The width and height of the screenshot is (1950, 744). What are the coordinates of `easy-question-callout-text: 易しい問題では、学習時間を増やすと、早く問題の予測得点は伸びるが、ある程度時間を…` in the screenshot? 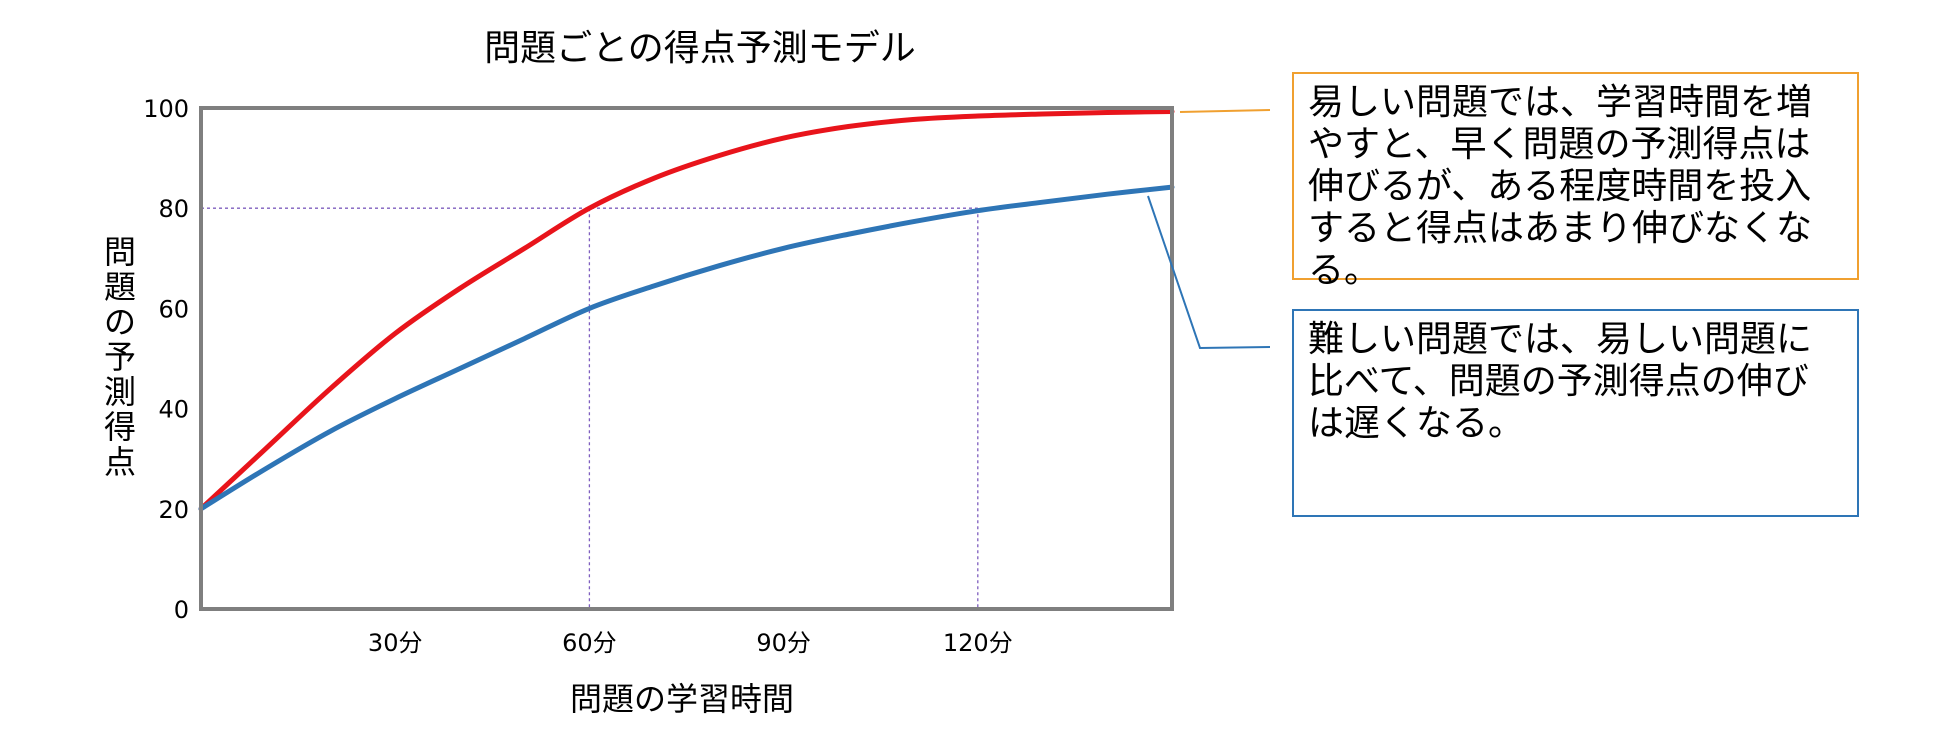 It's located at (1560, 186).